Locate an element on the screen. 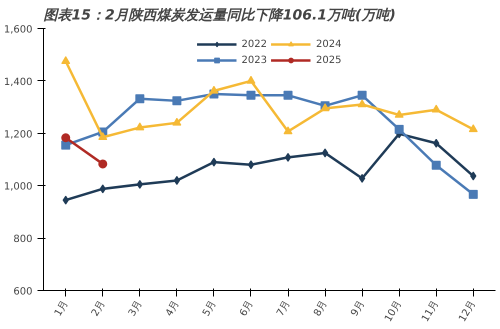  x-tick-label: 10月 is located at coordinates (393, 311).